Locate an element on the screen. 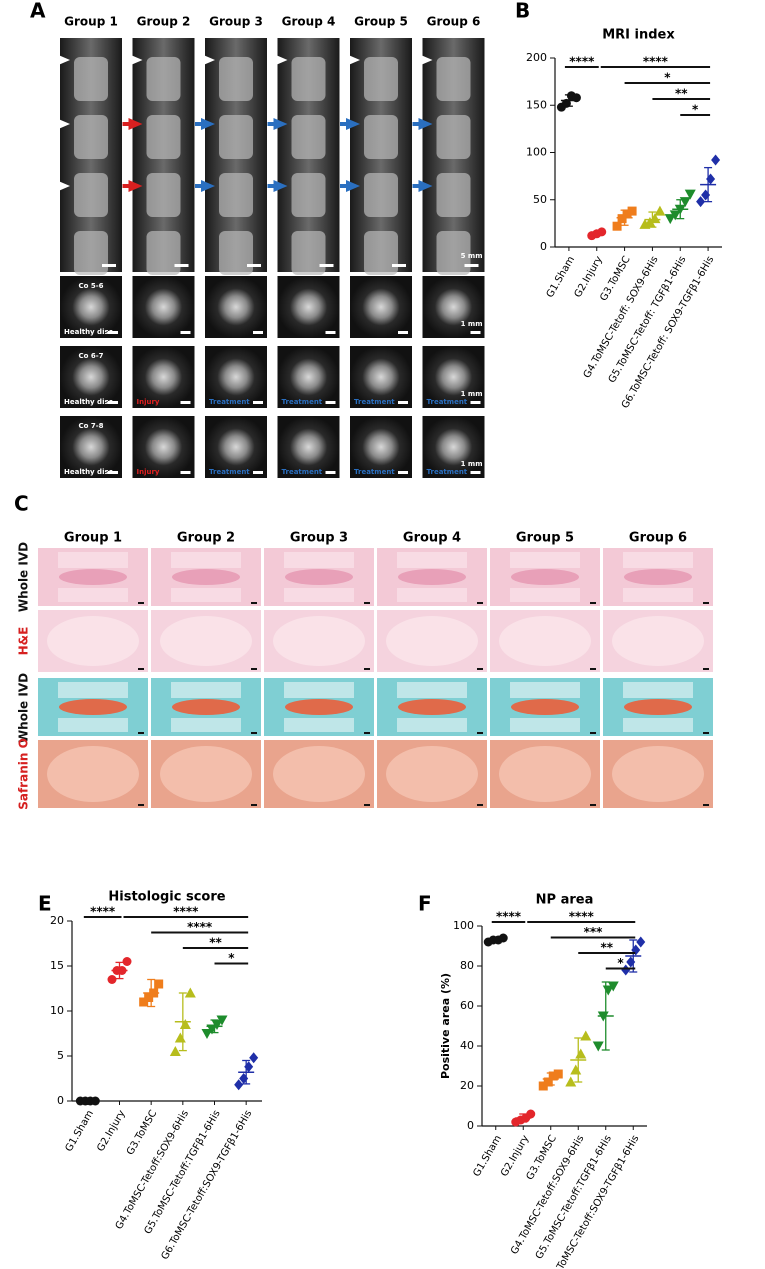 The width and height of the screenshot is (765, 1269). row-label: Safranin O is located at coordinates (24, 774).